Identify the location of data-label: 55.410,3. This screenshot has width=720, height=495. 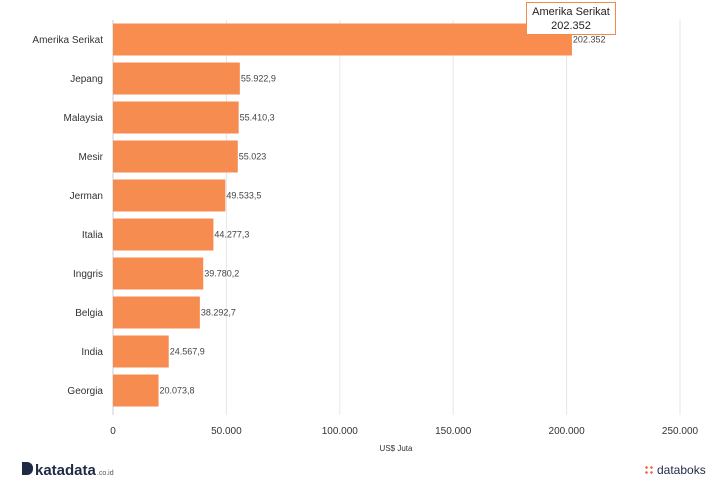
(257, 118).